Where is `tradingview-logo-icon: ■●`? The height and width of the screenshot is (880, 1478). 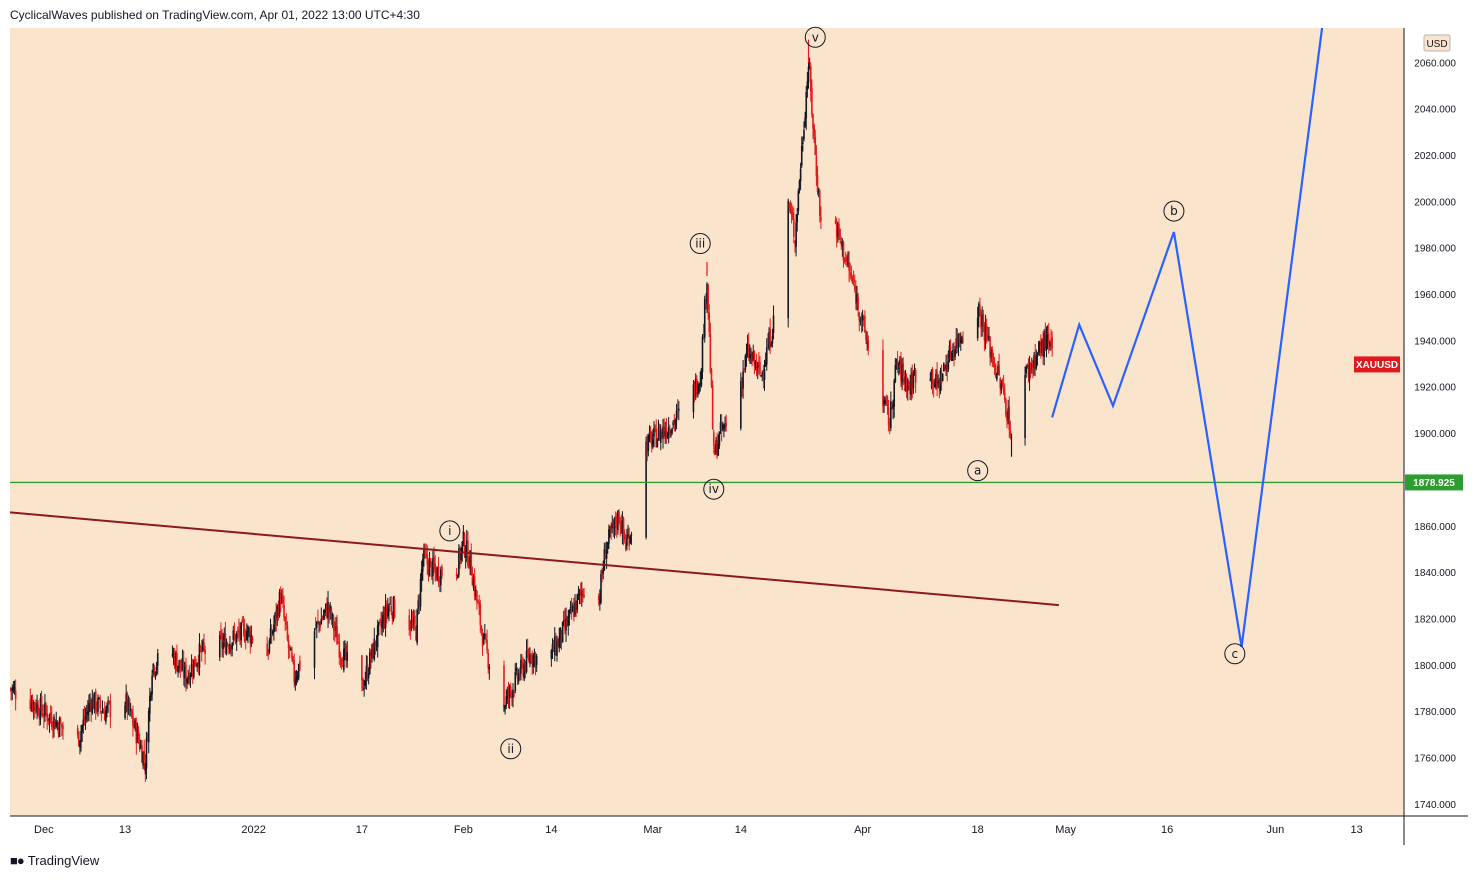
tradingview-logo-icon: ■● is located at coordinates (17, 860).